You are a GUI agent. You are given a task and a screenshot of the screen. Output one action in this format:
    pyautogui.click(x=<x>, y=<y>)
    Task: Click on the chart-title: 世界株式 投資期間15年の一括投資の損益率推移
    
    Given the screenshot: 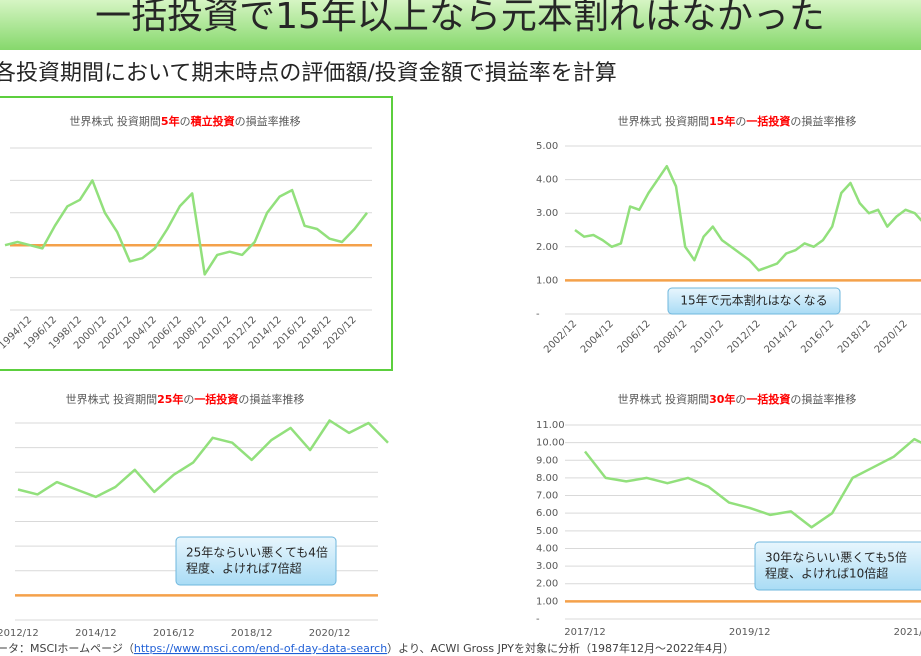 What is the action you would take?
    pyautogui.click(x=737, y=121)
    